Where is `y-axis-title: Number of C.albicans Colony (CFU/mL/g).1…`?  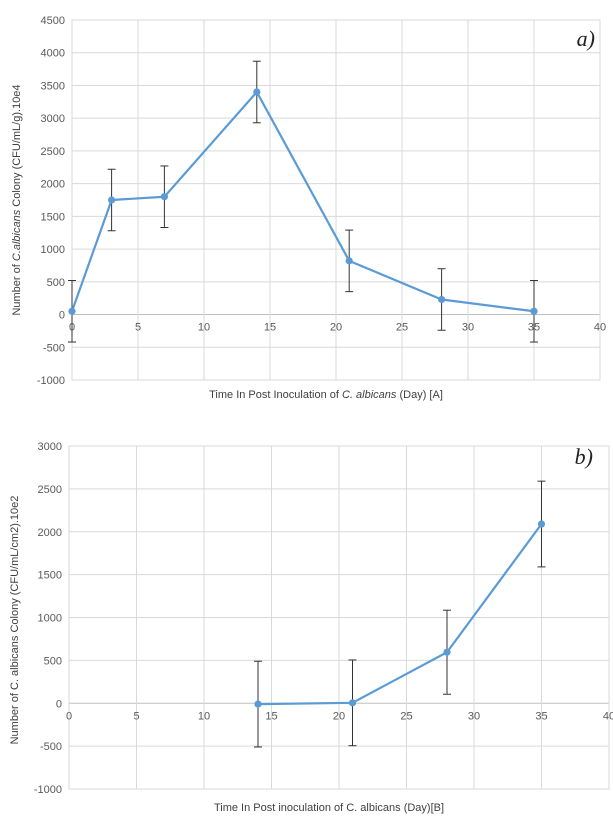 y-axis-title: Number of C.albicans Colony (CFU/mL/g).1… is located at coordinates (17, 199).